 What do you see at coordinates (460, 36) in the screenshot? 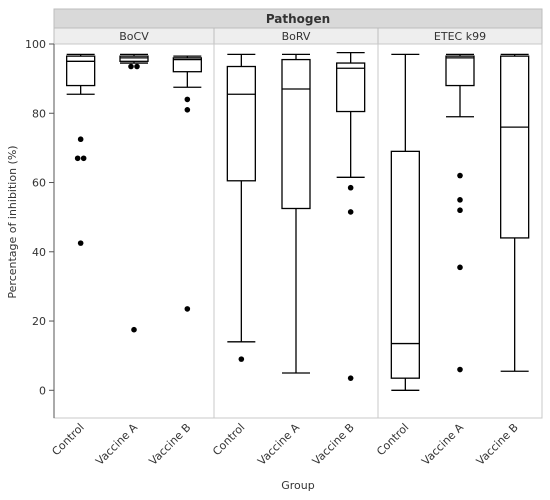
I see `panel-title-2: ETEC k99` at bounding box center [460, 36].